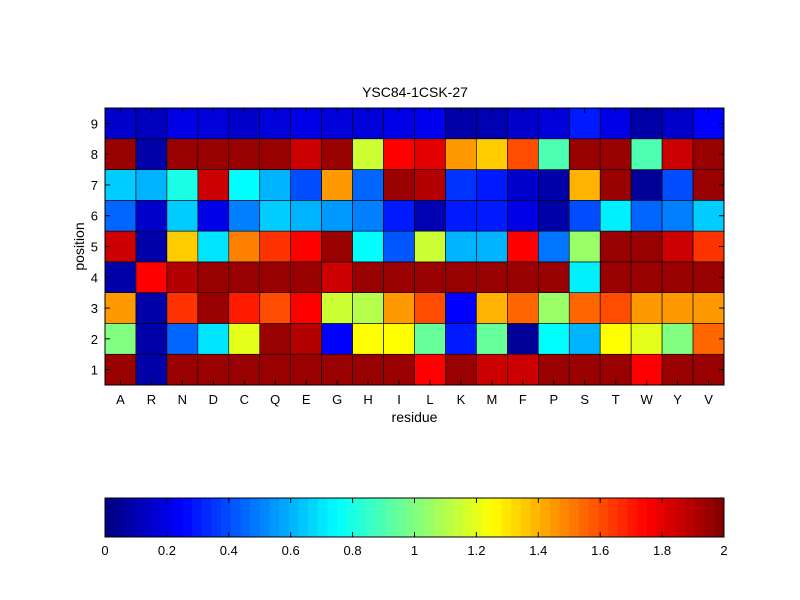  Describe the element at coordinates (94, 308) in the screenshot. I see `y-tick-label-3: 3` at that location.